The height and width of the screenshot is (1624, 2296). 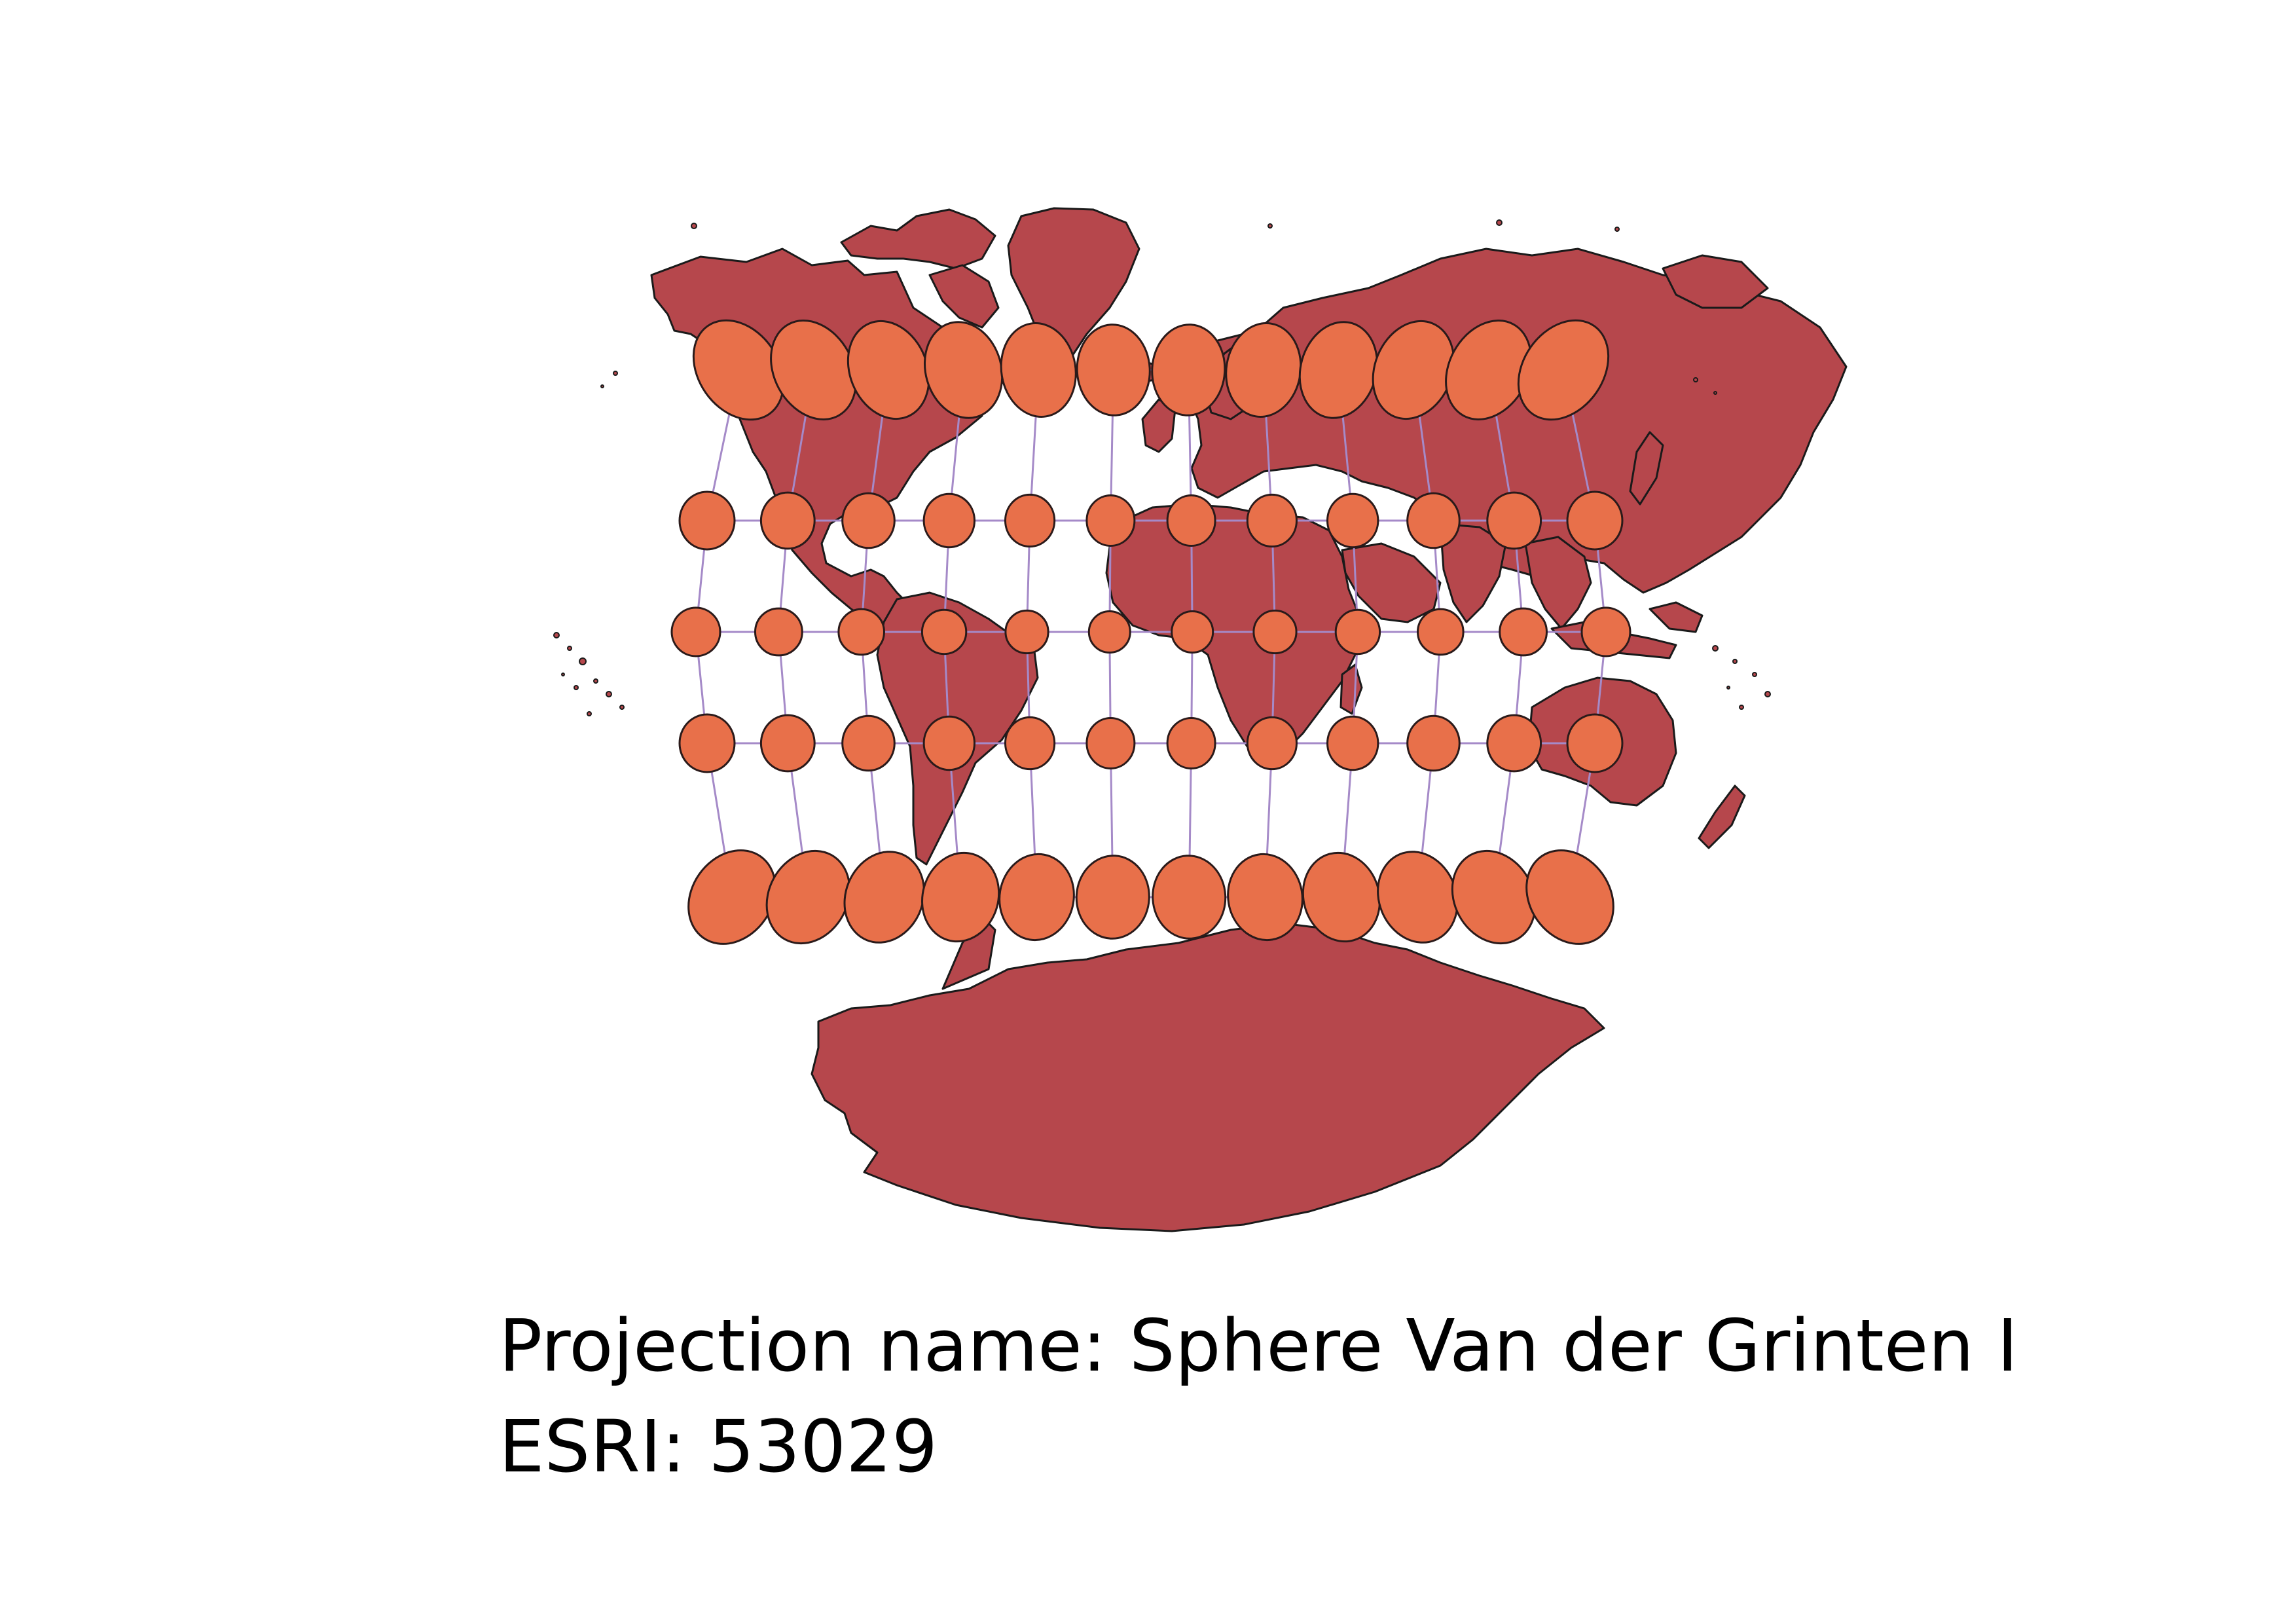 What do you see at coordinates (1676, 617) in the screenshot?
I see `landmass-new-guinea` at bounding box center [1676, 617].